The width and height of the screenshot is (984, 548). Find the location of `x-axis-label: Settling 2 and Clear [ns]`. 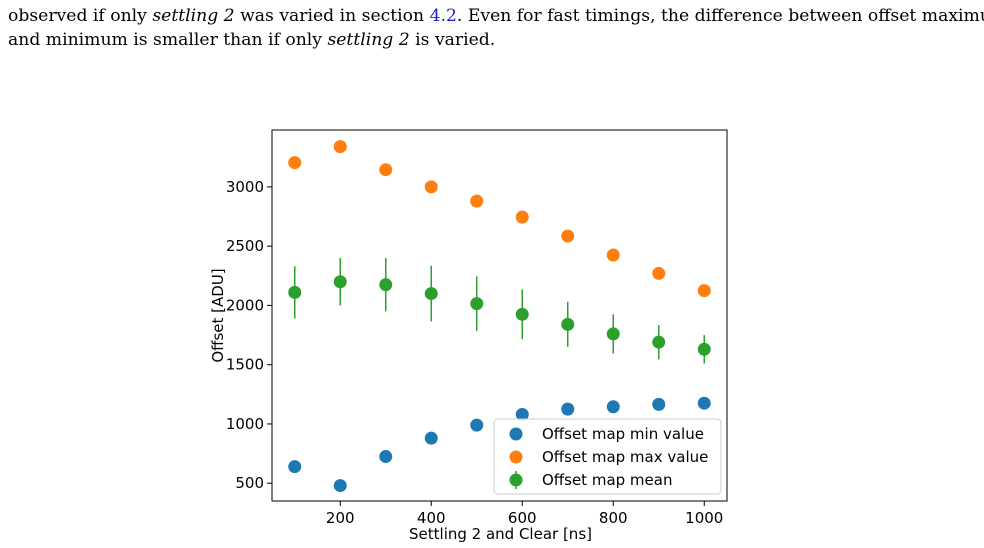

x-axis-label: Settling 2 and Clear [ns] is located at coordinates (500, 534).